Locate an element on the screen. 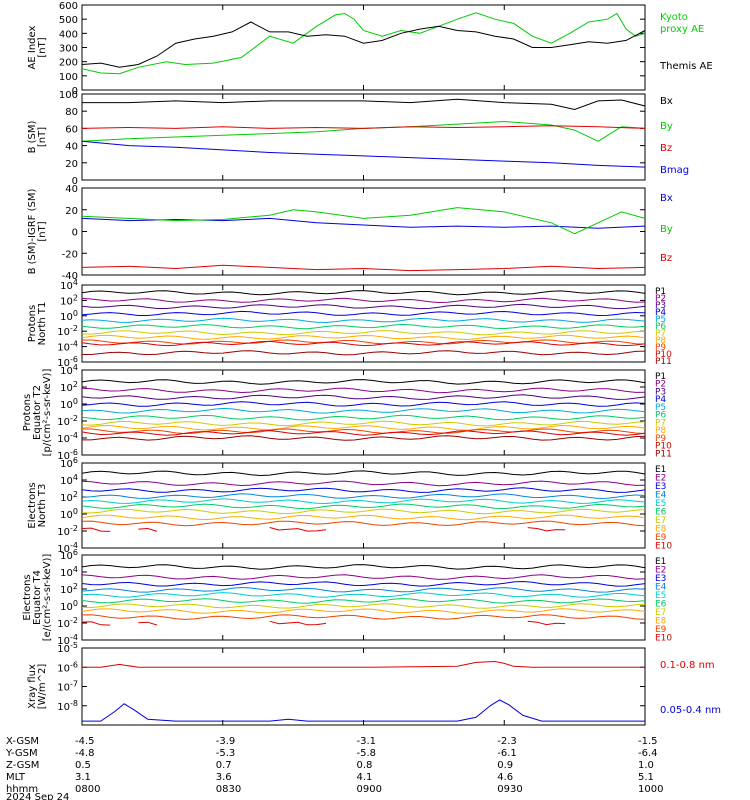 Image resolution: width=750 pixels, height=800 pixels. legend-label: E8 is located at coordinates (661, 530).